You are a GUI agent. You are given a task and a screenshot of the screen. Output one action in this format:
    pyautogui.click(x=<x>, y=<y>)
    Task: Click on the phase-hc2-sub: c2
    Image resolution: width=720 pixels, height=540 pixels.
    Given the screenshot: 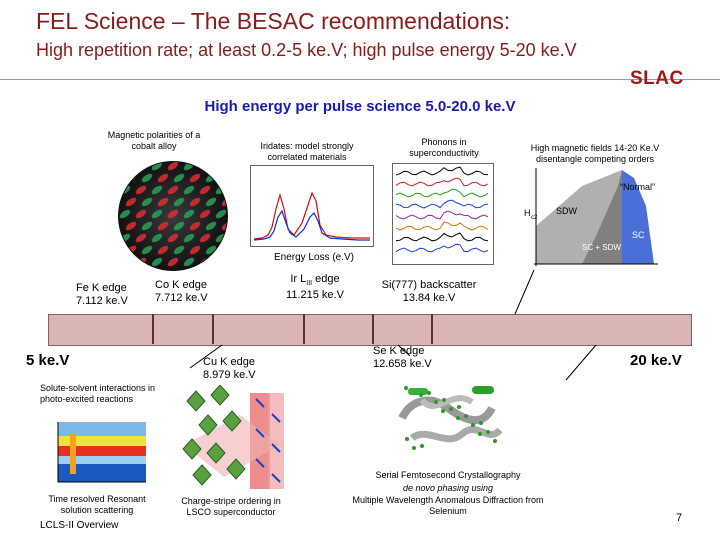 What is the action you would take?
    pyautogui.click(x=534, y=218)
    